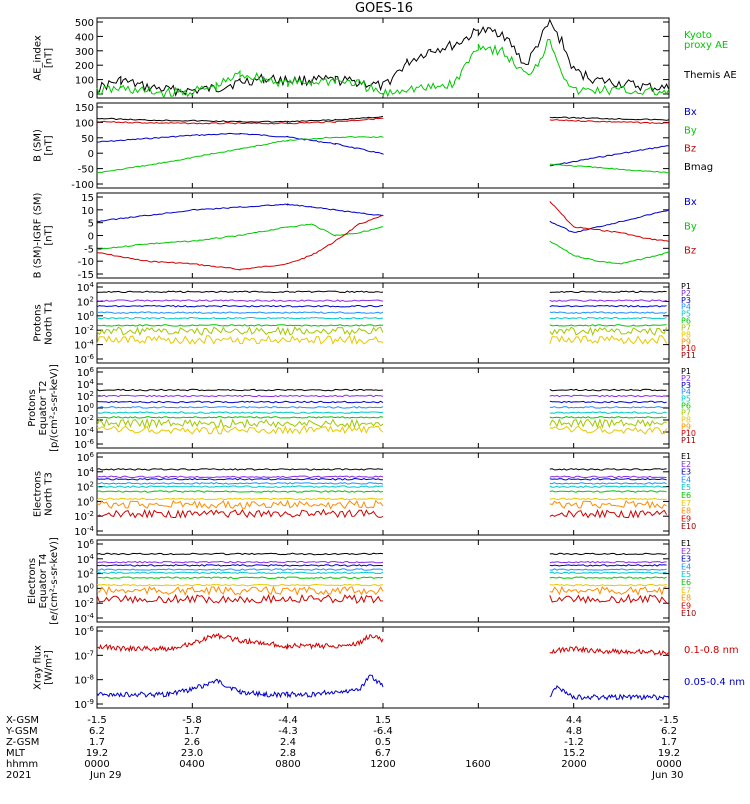  Describe the element at coordinates (288, 753) in the screenshot. I see `footer-value: 2.8` at that location.